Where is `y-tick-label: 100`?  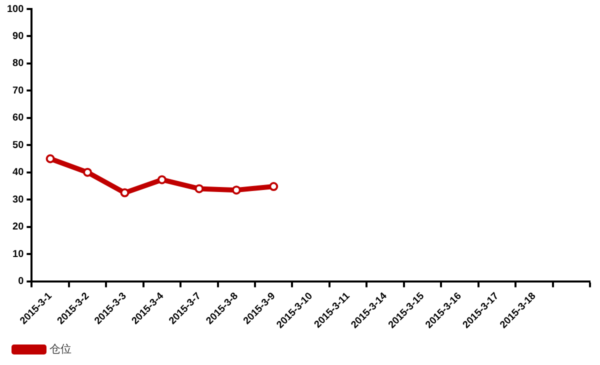
y-tick-label: 100 is located at coordinates (15, 9).